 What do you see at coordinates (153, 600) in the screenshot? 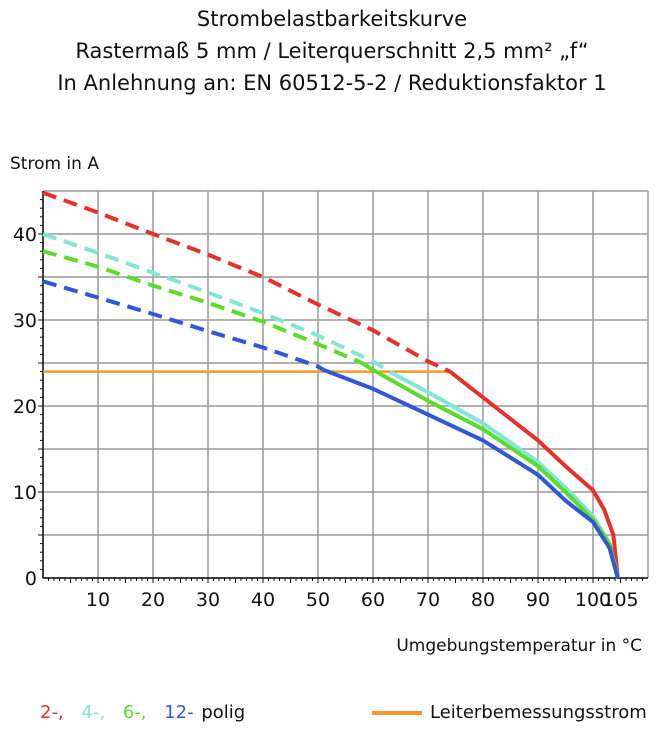
I see `x-tick-label: 20` at bounding box center [153, 600].